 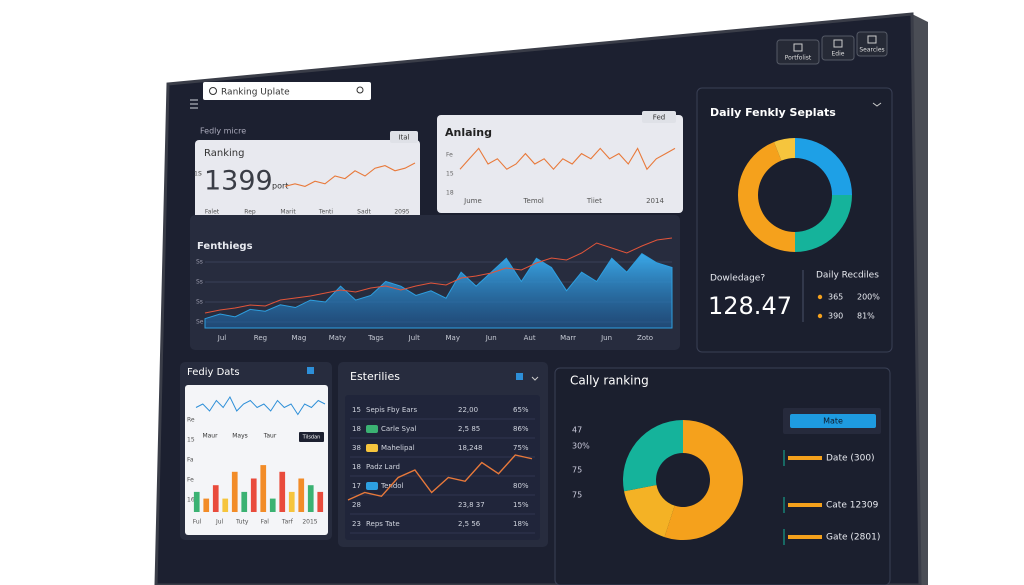 What do you see at coordinates (213, 91) in the screenshot?
I see `search-icon` at bounding box center [213, 91].